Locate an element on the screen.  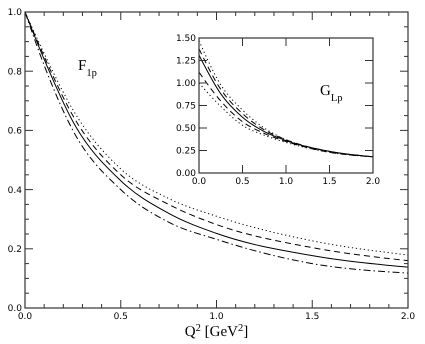
annotation: G$_{Lp}$ is located at coordinates (331, 93).